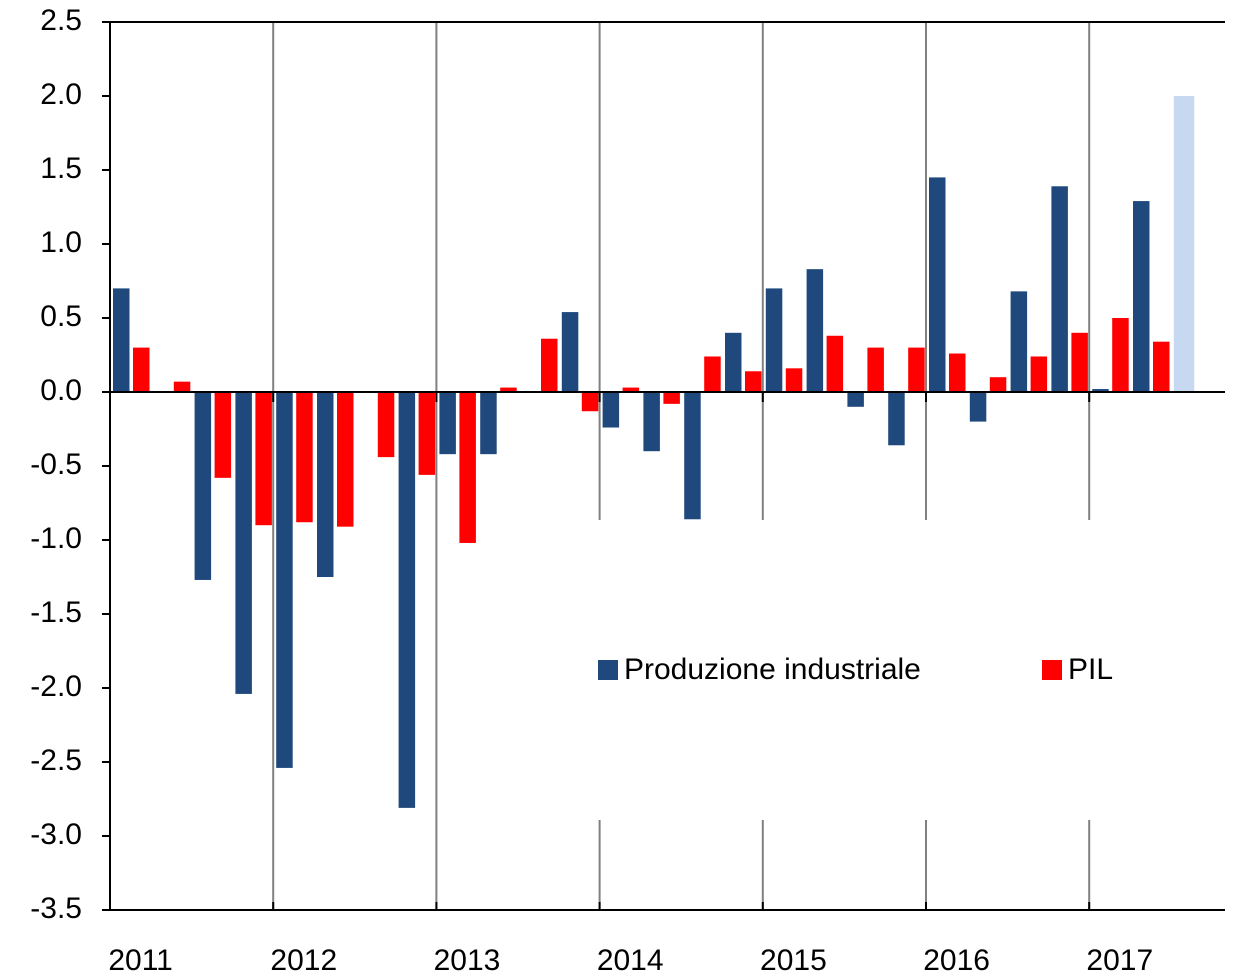 Image resolution: width=1235 pixels, height=980 pixels. Describe the element at coordinates (61, 242) in the screenshot. I see `y-tick-label: 1.0` at that location.